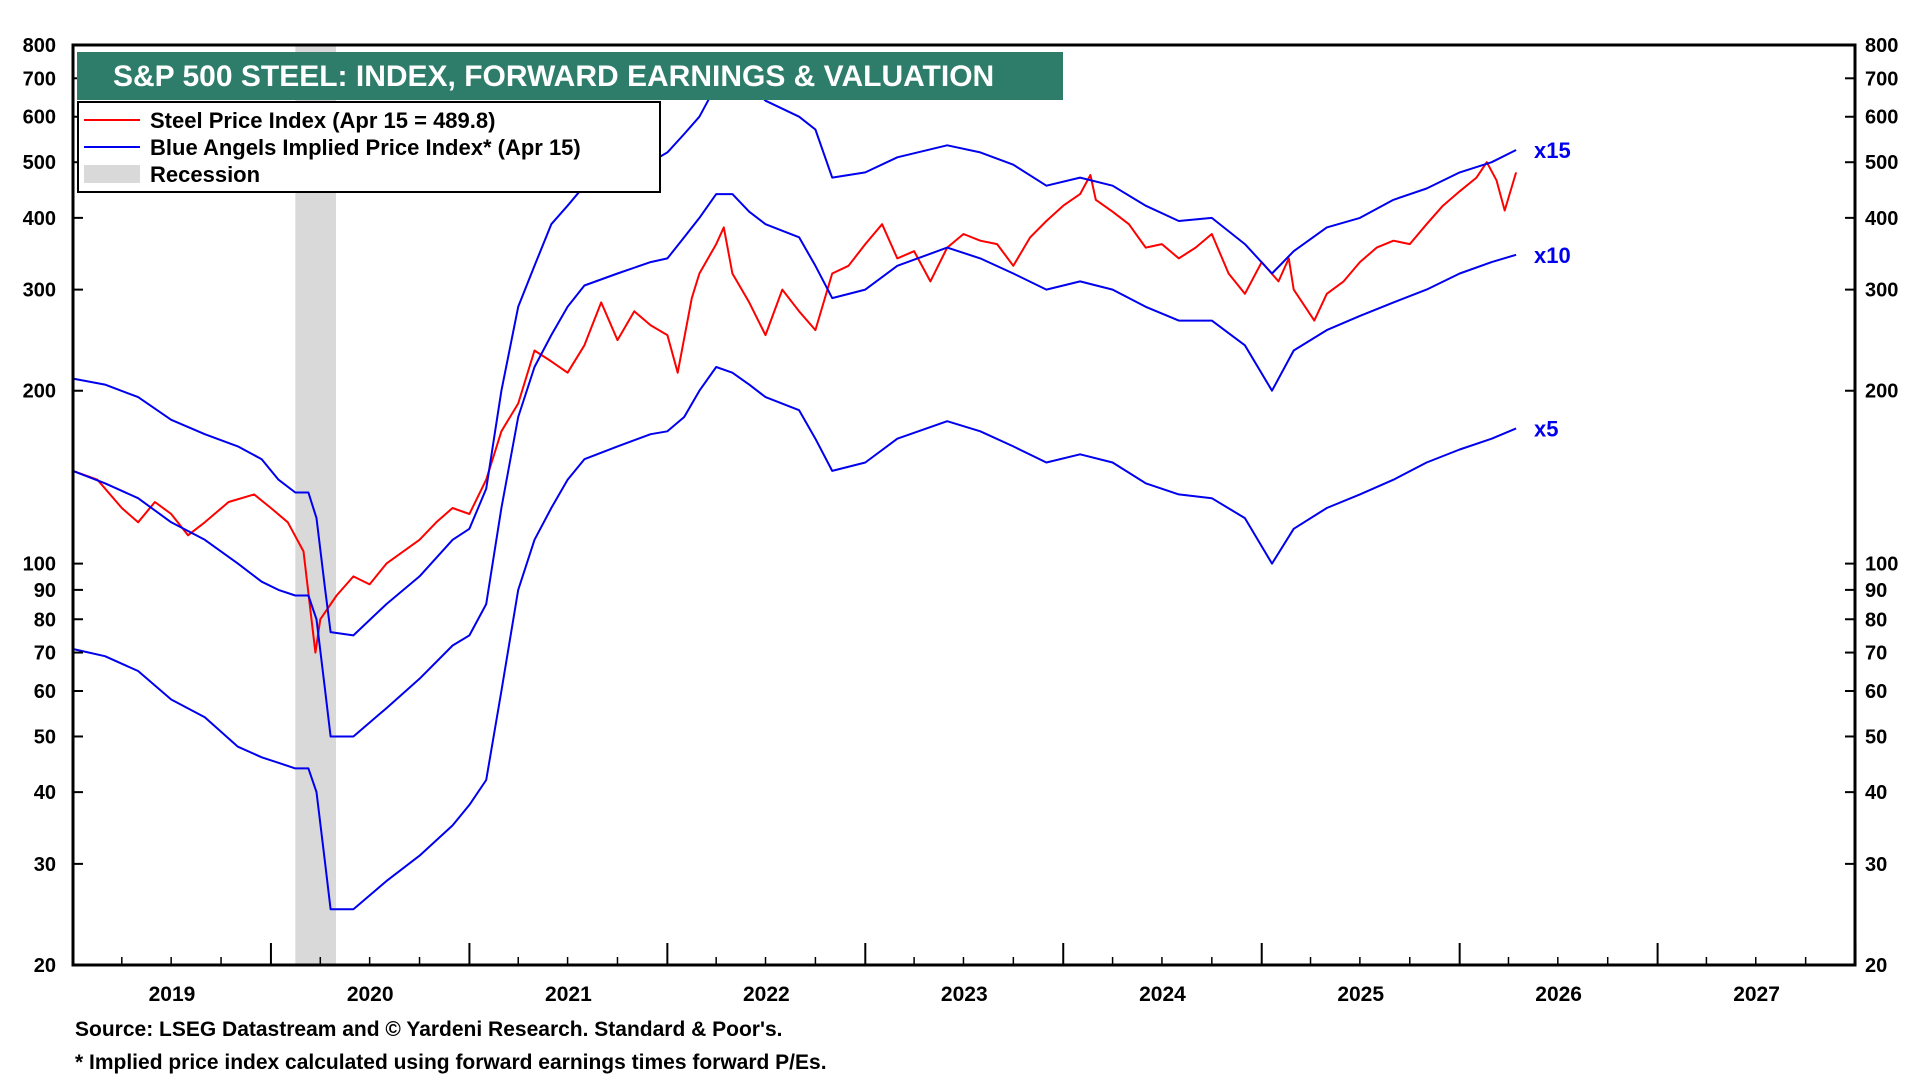 The image size is (1920, 1080). I want to click on ytick-label-right-2: 40, so click(1876, 793).